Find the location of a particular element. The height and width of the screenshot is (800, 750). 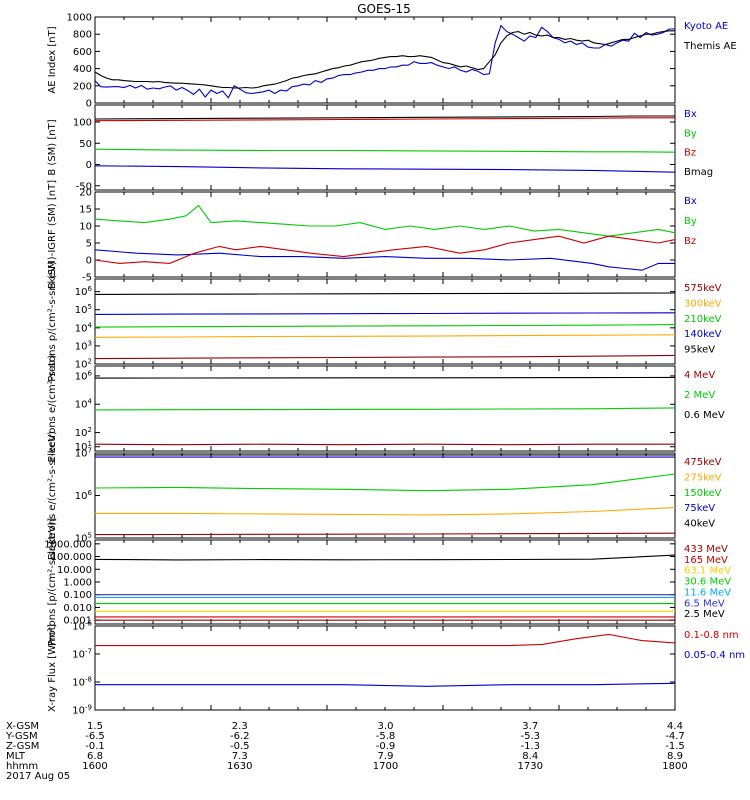

series-line-0-05-0-4-nm is located at coordinates (385, 684).